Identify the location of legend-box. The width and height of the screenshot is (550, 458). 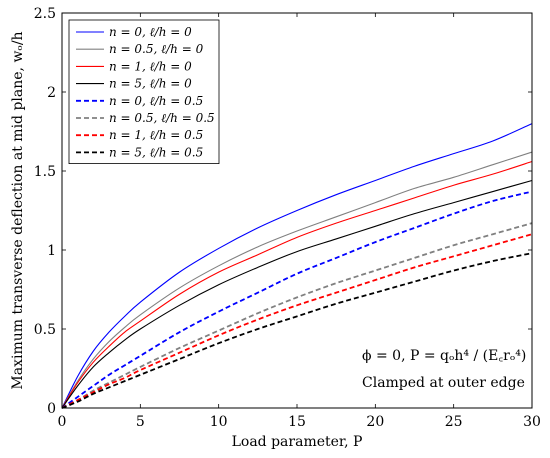
(144, 92).